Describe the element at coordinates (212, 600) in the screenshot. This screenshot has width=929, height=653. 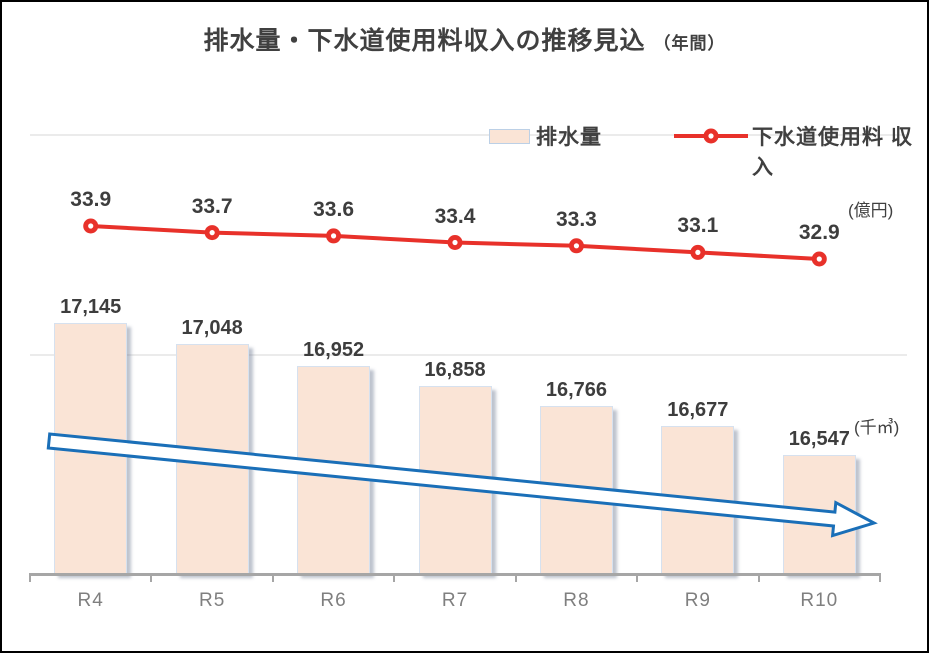
I see `x-axis-label: R5` at that location.